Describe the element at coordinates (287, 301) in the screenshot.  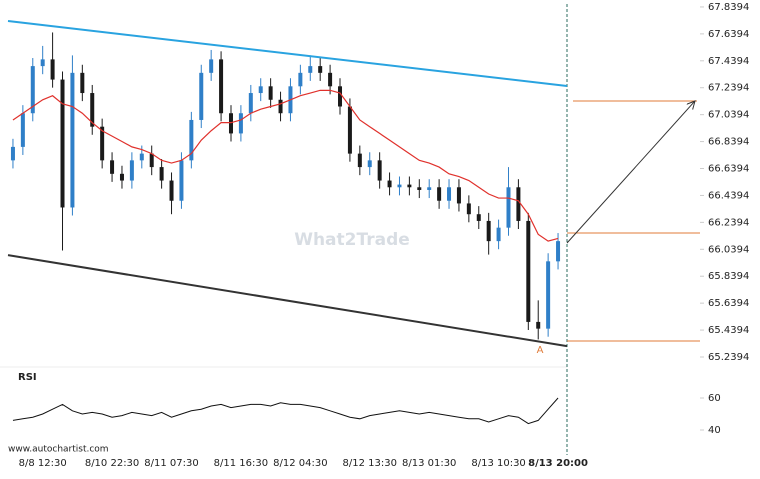
I see `channel-lower` at that location.